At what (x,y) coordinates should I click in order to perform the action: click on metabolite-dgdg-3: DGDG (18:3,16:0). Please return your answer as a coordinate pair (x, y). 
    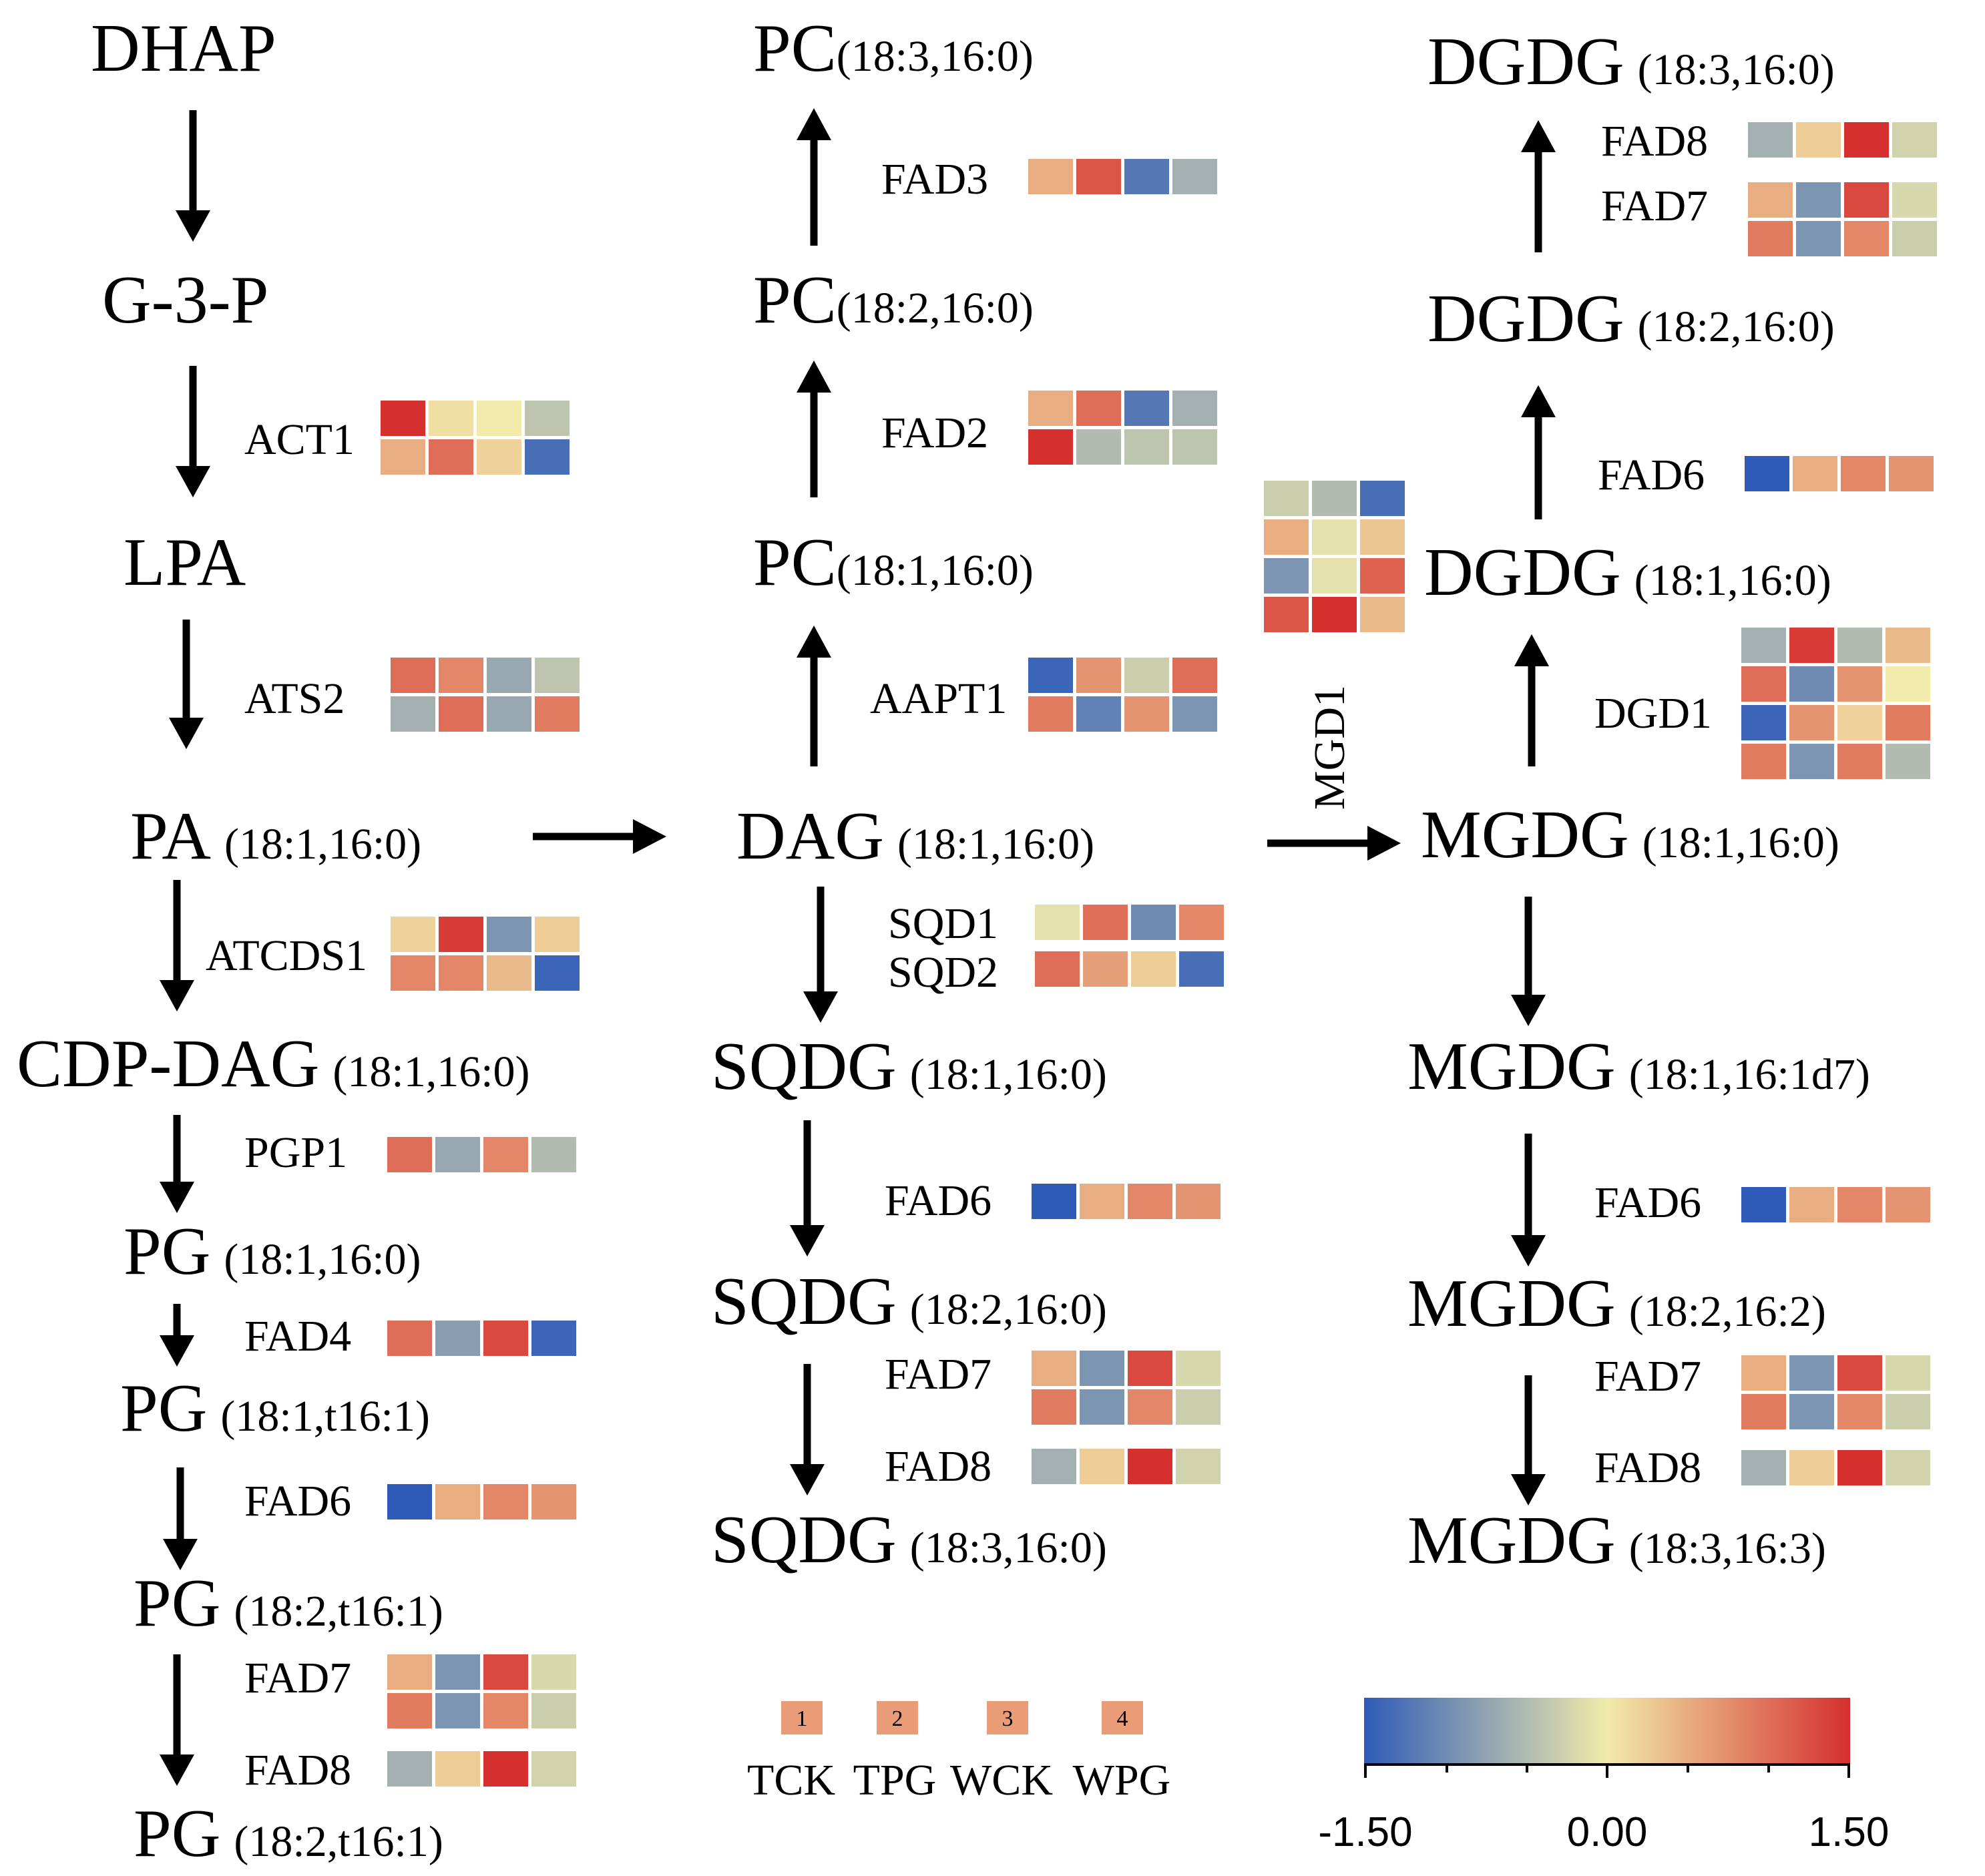
    Looking at the image, I should click on (1631, 61).